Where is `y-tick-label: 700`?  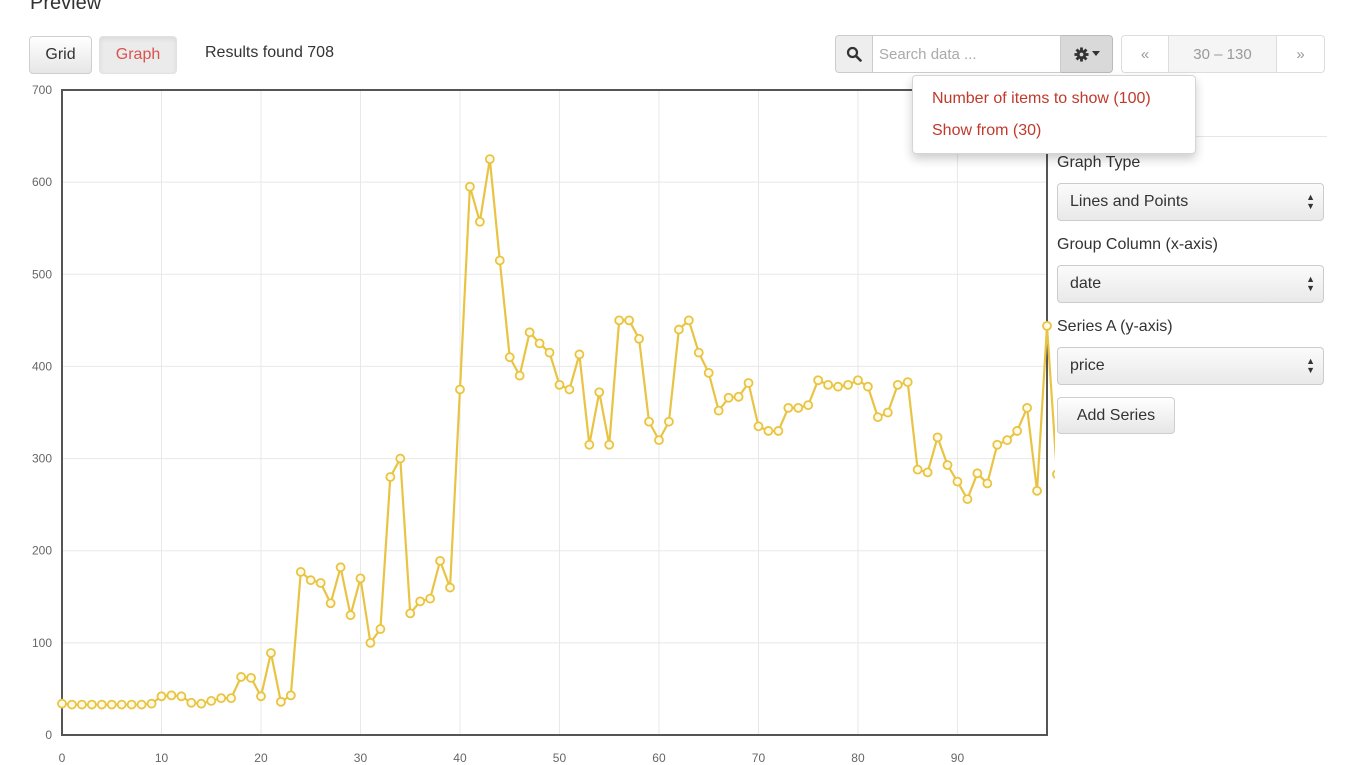
y-tick-label: 700 is located at coordinates (42, 90).